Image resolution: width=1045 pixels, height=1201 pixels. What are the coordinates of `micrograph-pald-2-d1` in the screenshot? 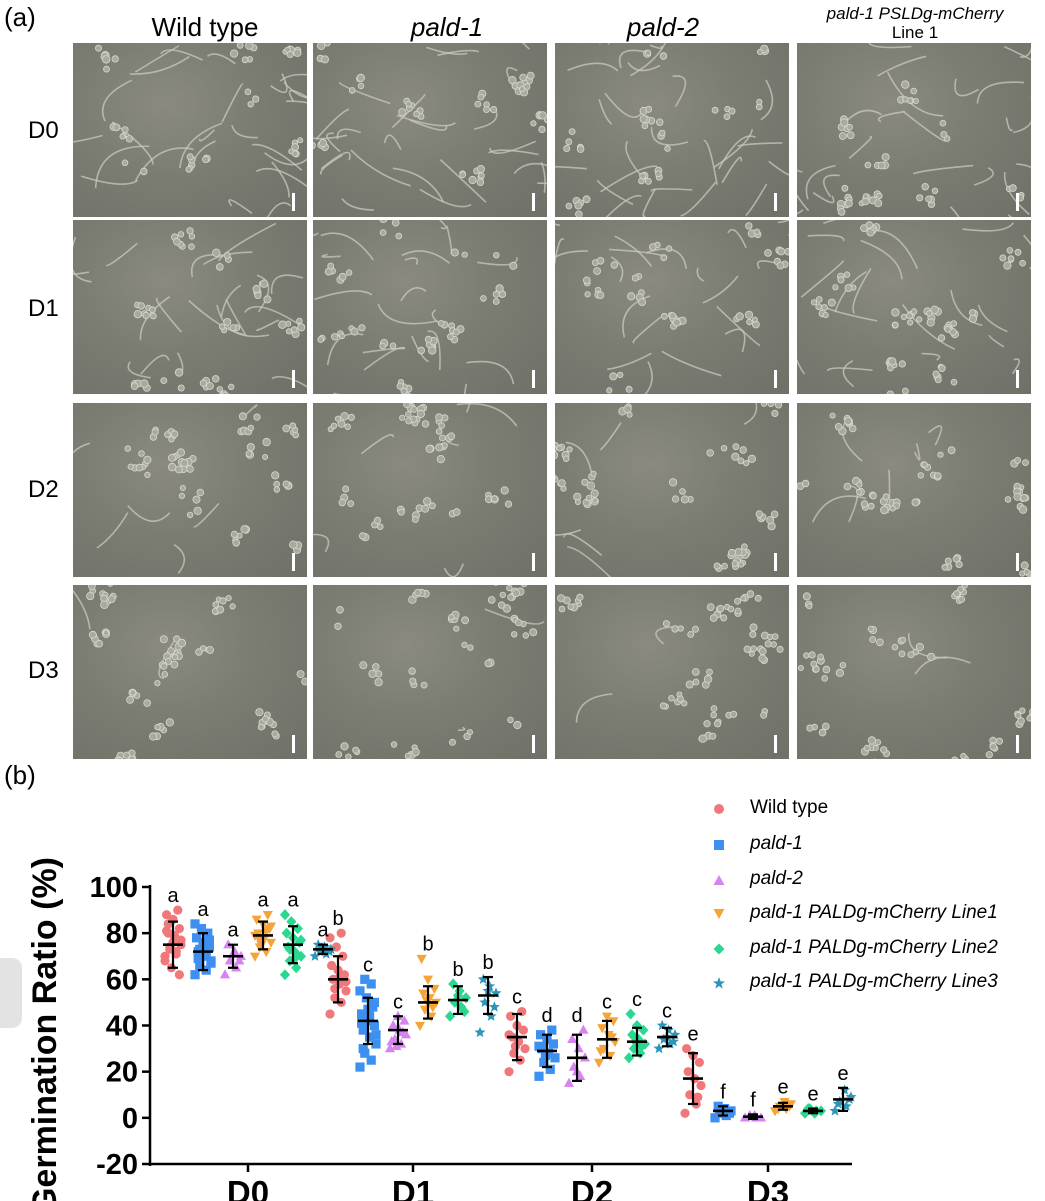 It's located at (672, 307).